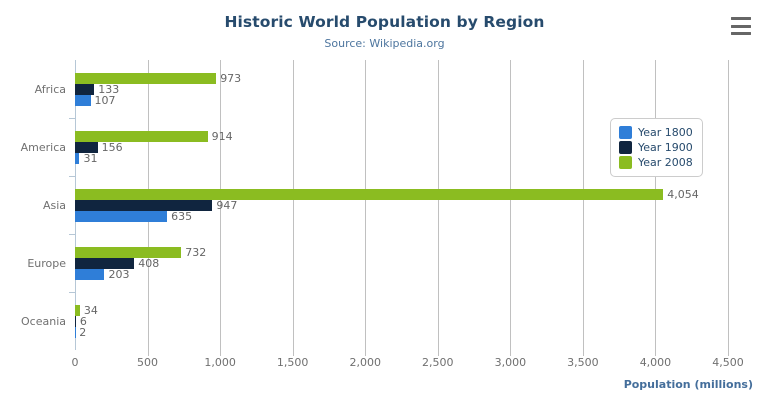  What do you see at coordinates (144, 205) in the screenshot?
I see `bar-asia-year-1900` at bounding box center [144, 205].